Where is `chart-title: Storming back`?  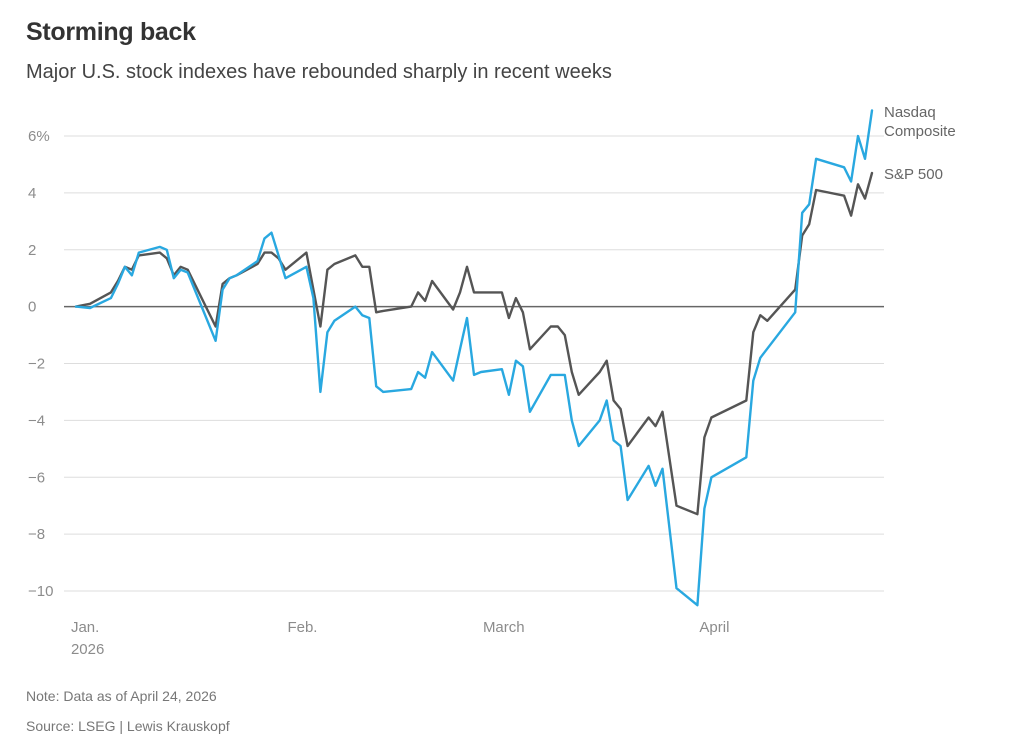
chart-title: Storming back is located at coordinates (111, 32).